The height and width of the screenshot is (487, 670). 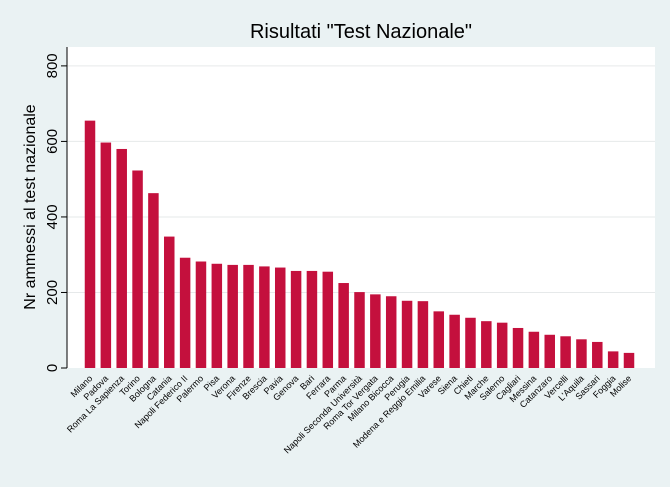 What do you see at coordinates (52, 65) in the screenshot?
I see `y-tick-label: 800` at bounding box center [52, 65].